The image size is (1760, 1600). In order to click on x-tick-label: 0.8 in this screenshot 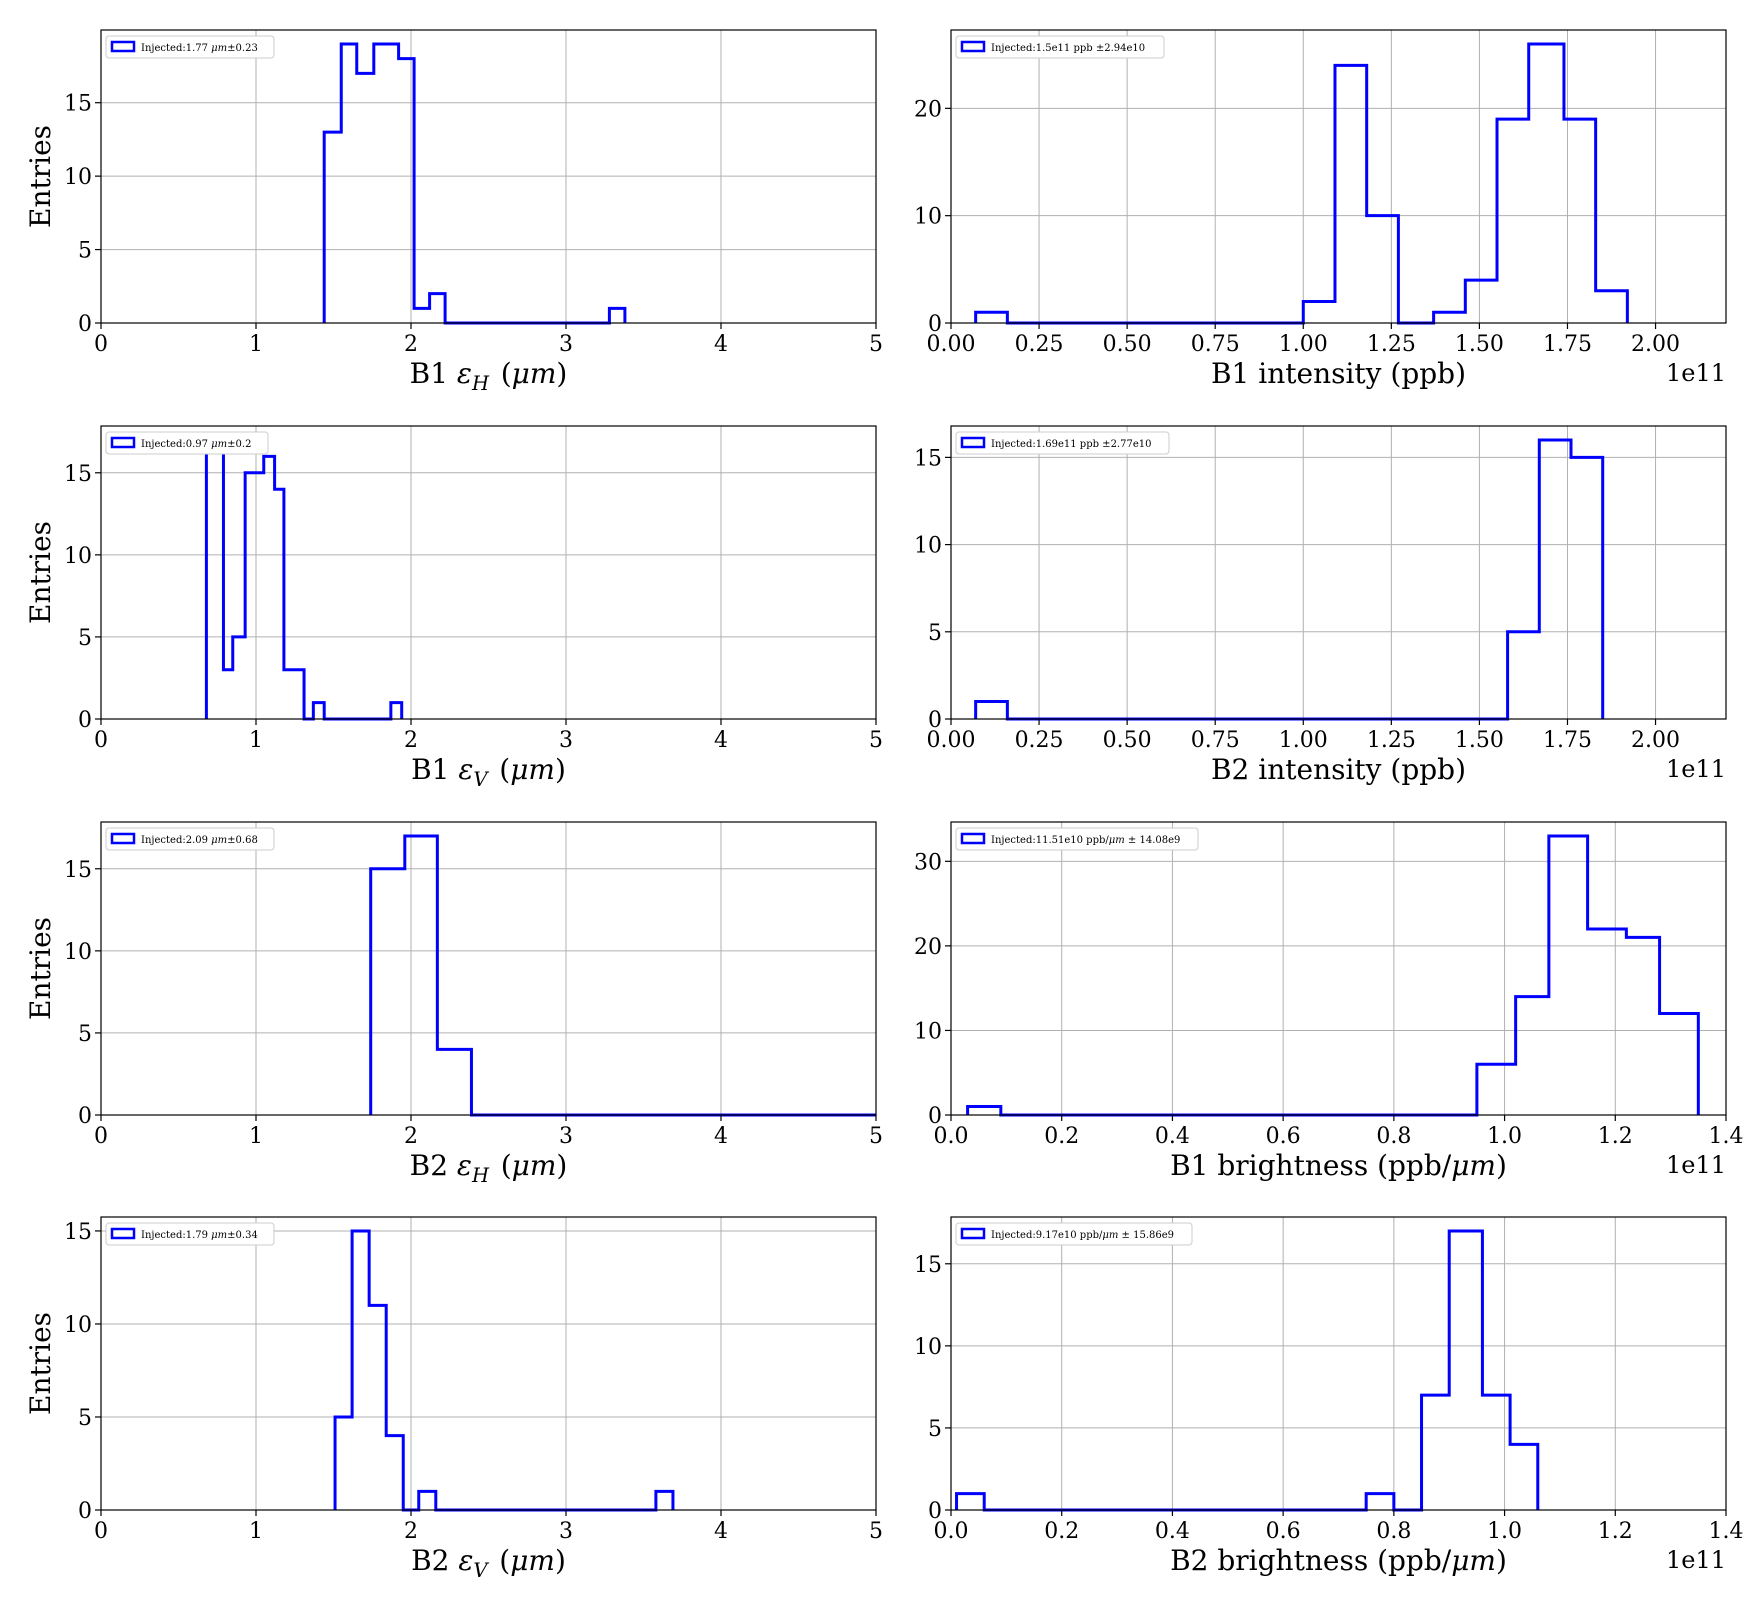, I will do `click(1393, 1136)`.